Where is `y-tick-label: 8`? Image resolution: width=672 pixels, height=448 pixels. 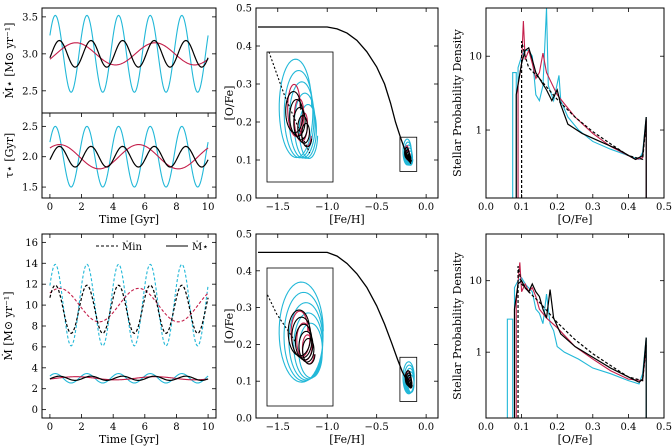 y-tick-label: 8 is located at coordinates (35, 327).